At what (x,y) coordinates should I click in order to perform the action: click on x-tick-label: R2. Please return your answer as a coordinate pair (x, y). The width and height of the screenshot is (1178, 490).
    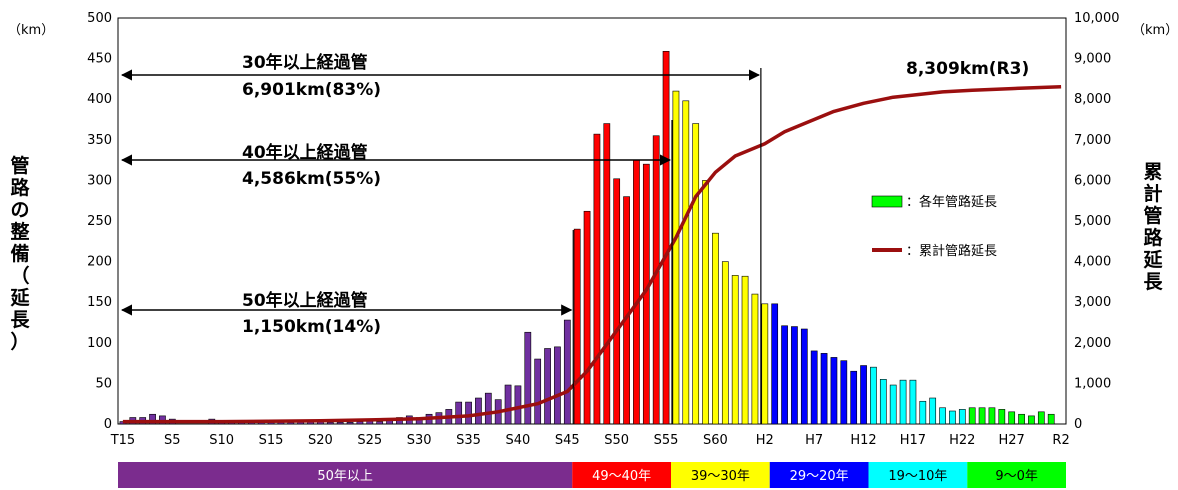
    Looking at the image, I should click on (1060, 440).